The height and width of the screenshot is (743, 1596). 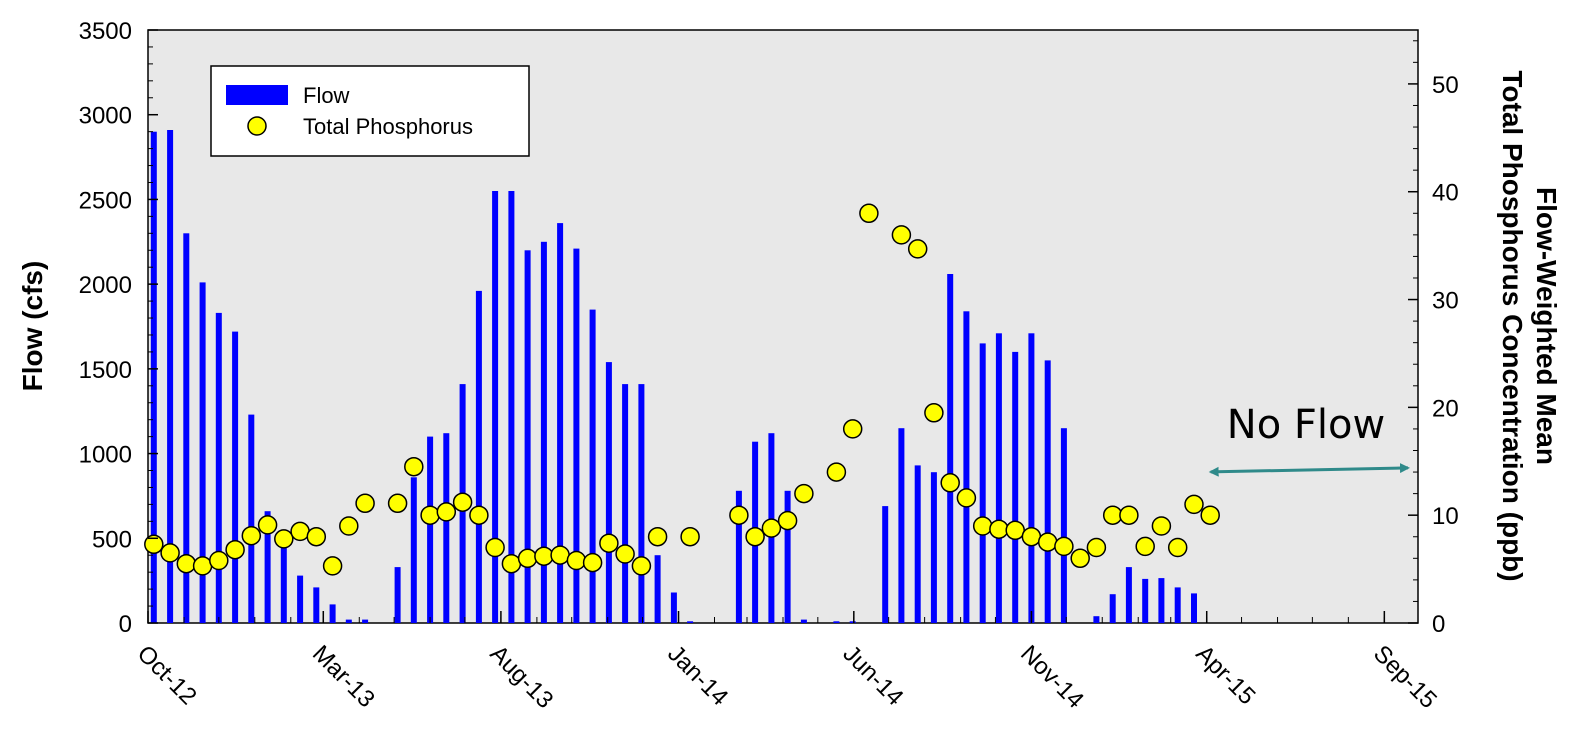 What do you see at coordinates (1405, 677) in the screenshot?
I see `x-tick-label: Sep-15` at bounding box center [1405, 677].